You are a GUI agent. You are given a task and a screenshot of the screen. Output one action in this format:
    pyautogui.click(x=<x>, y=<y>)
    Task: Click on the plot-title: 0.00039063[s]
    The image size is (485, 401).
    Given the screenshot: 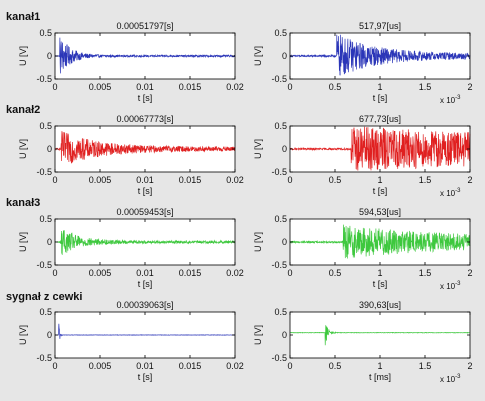 What is the action you would take?
    pyautogui.click(x=144, y=305)
    